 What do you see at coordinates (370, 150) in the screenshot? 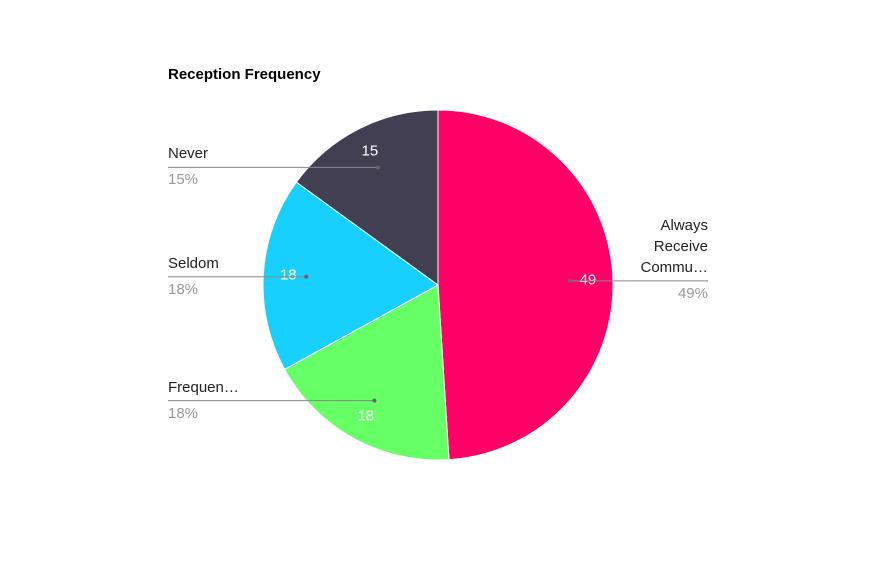
I see `slice-value-label: 15` at bounding box center [370, 150].